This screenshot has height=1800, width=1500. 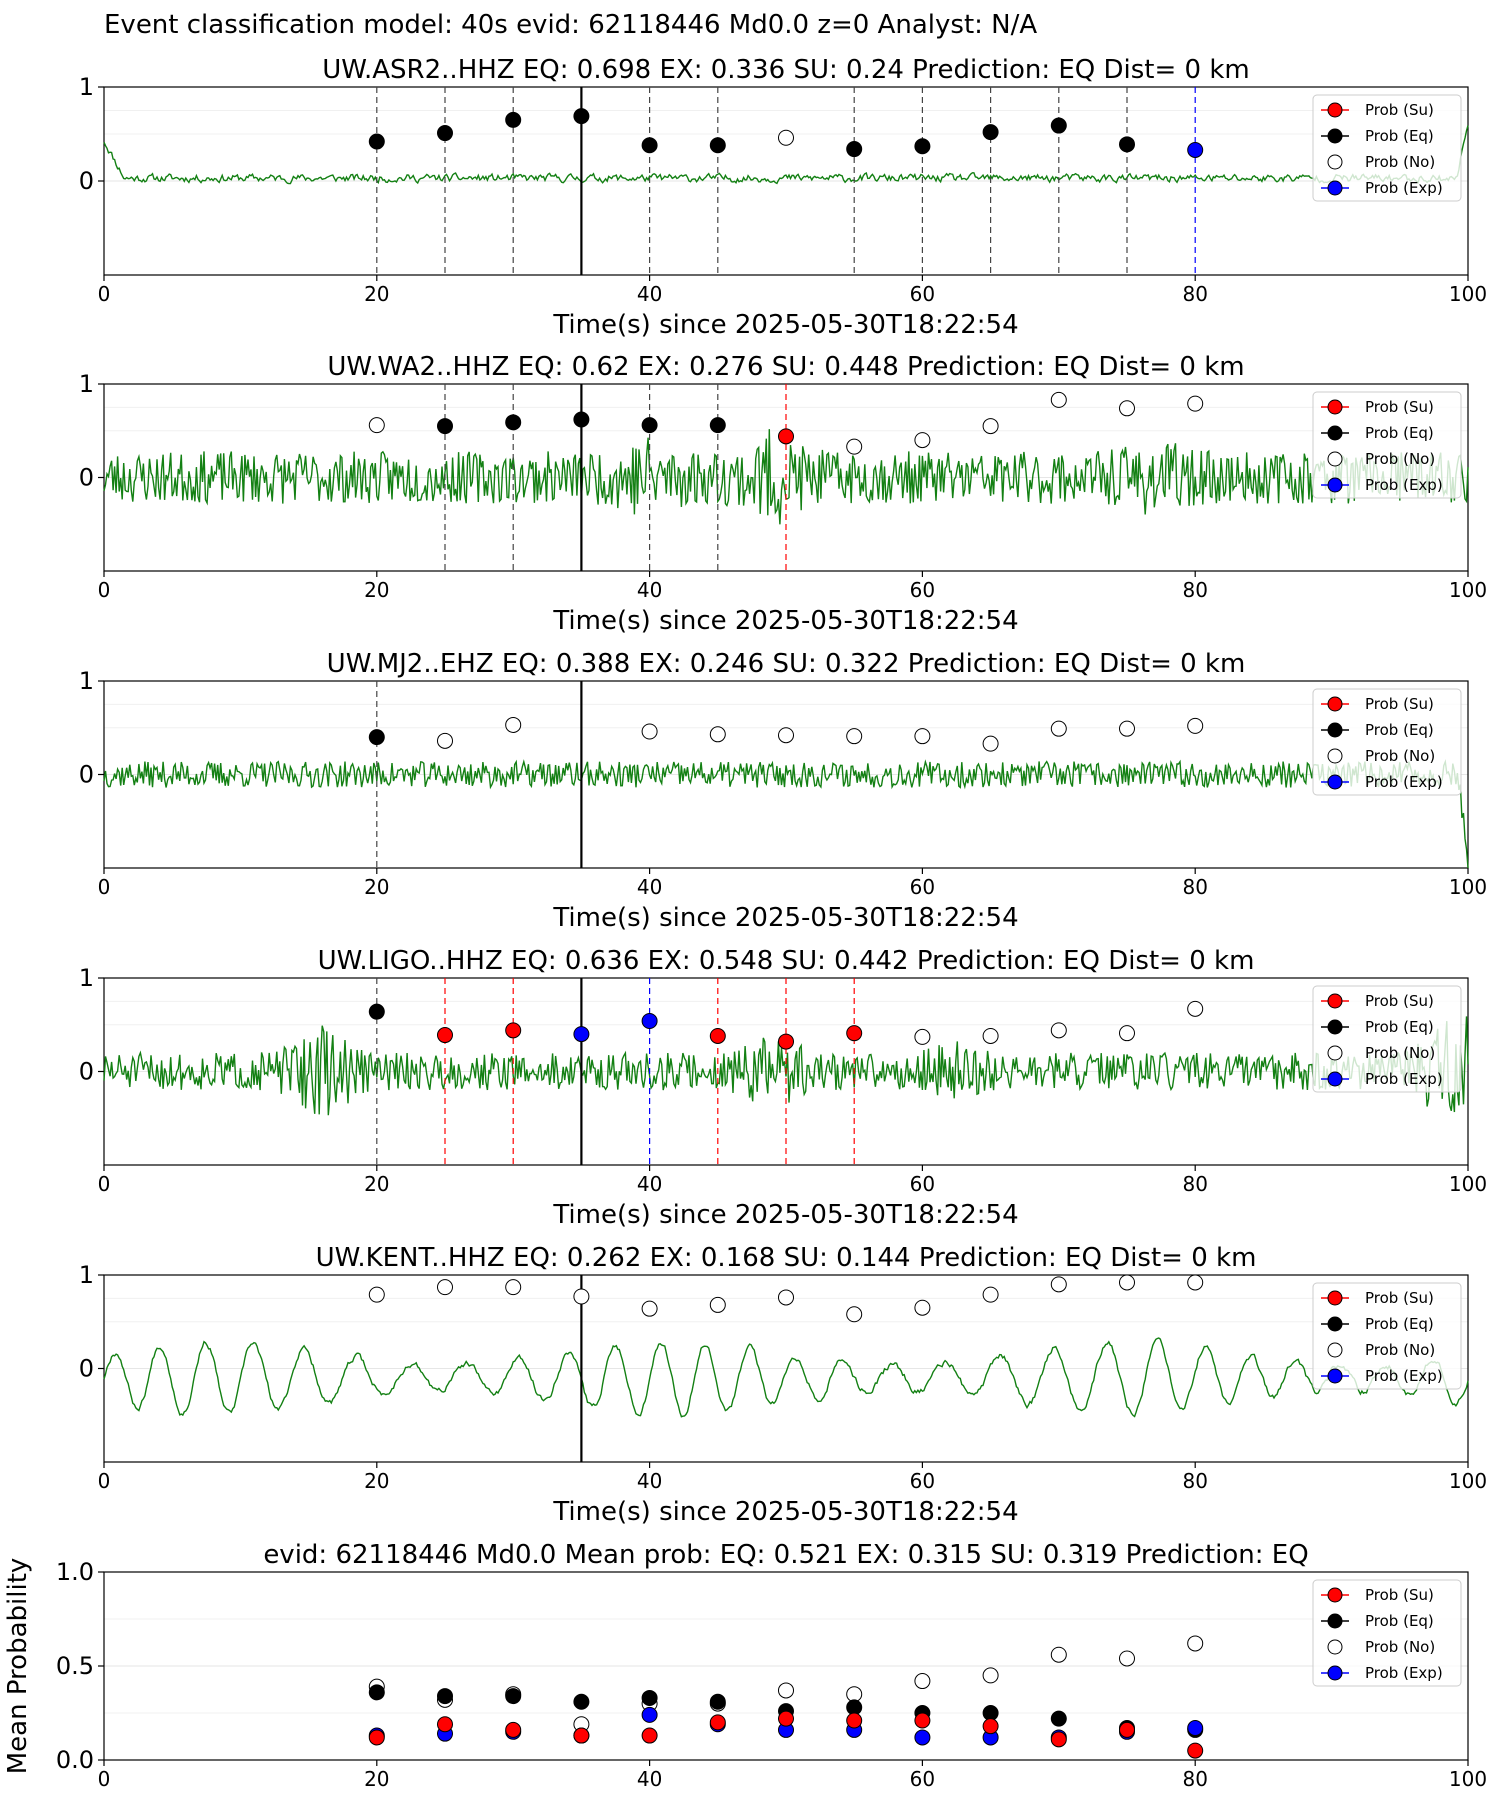 I want to click on waveform-trace, so click(x=786, y=814).